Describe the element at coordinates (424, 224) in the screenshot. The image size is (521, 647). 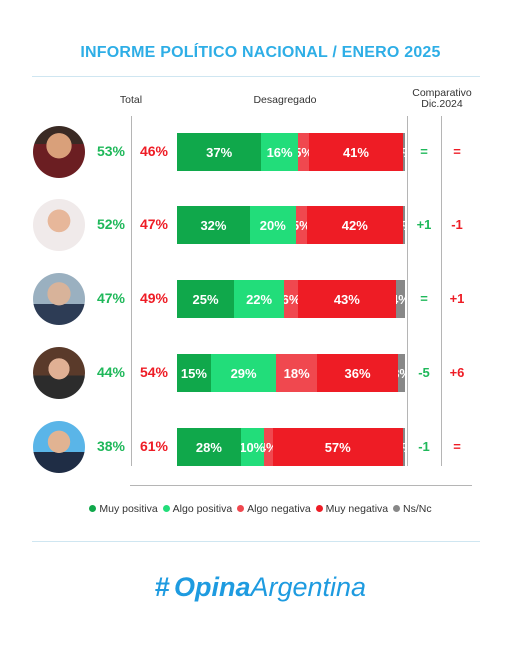
I see `comparativo-positive: +1` at that location.